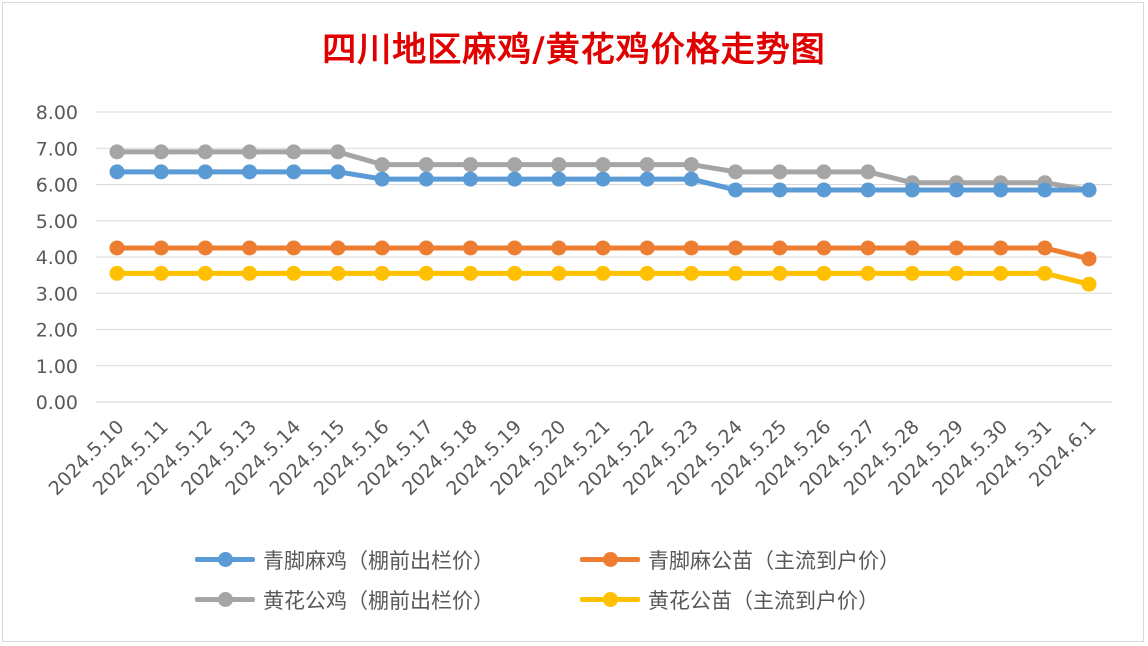 Image resolution: width=1148 pixels, height=646 pixels. I want to click on legend-item-series-2: 青脚麻公苗（主流到户价）, so click(740, 560).